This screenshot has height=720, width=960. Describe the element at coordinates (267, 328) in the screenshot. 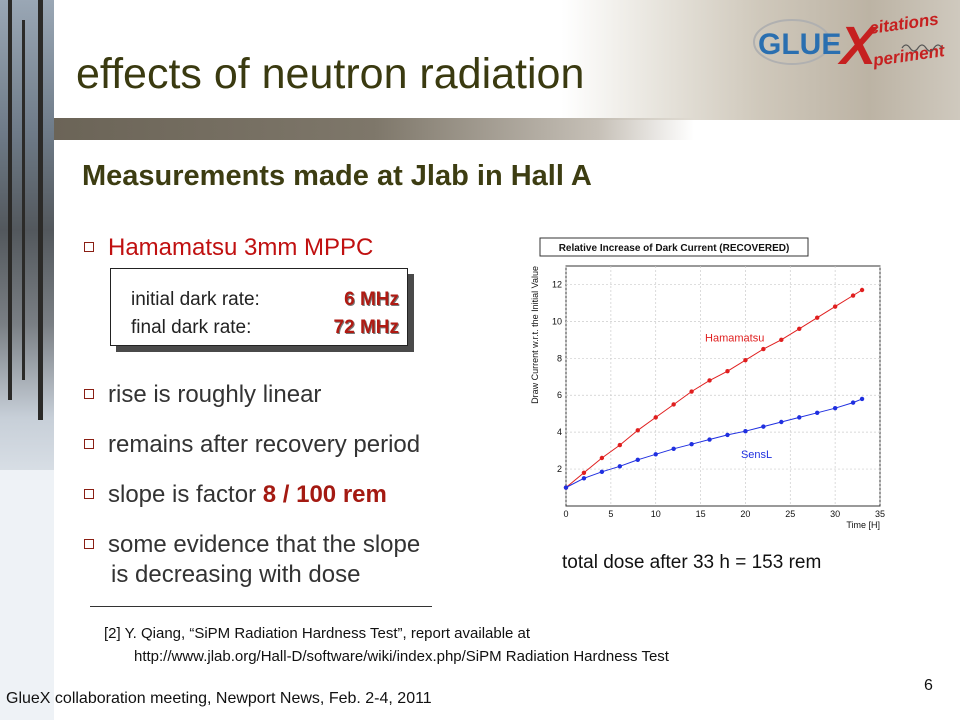

I see `final-rate-row: final dark rate: 72 MHz` at that location.